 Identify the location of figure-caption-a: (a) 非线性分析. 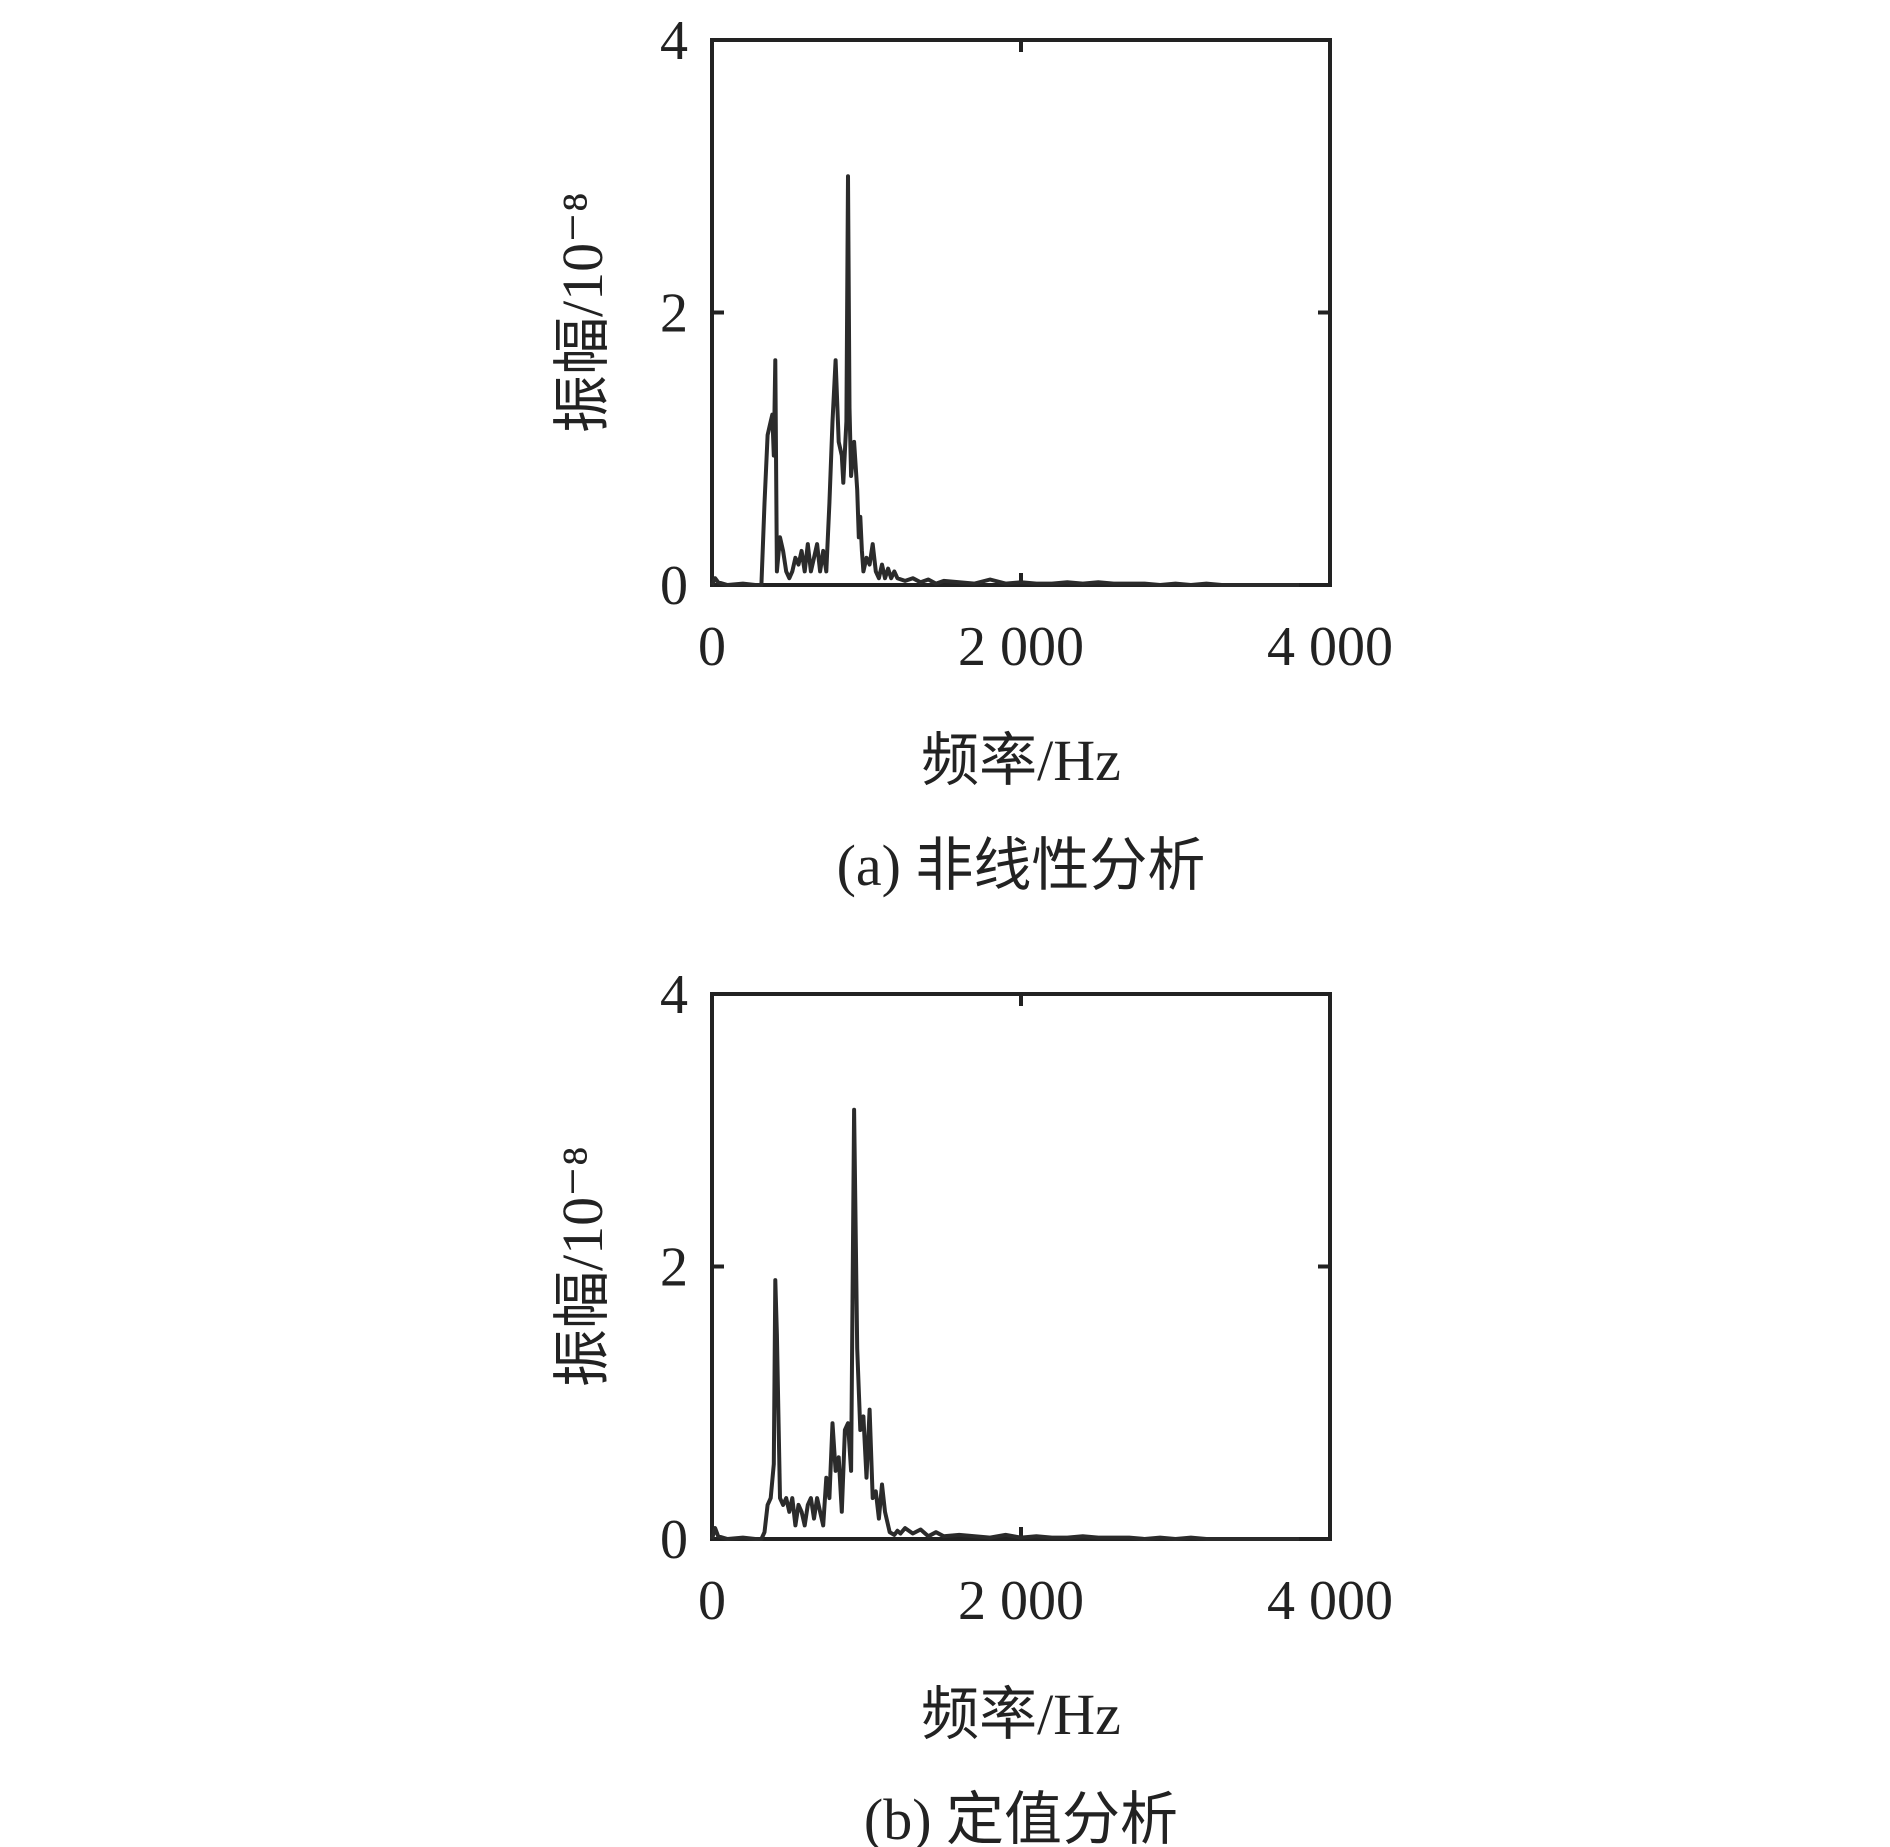
(1021, 865).